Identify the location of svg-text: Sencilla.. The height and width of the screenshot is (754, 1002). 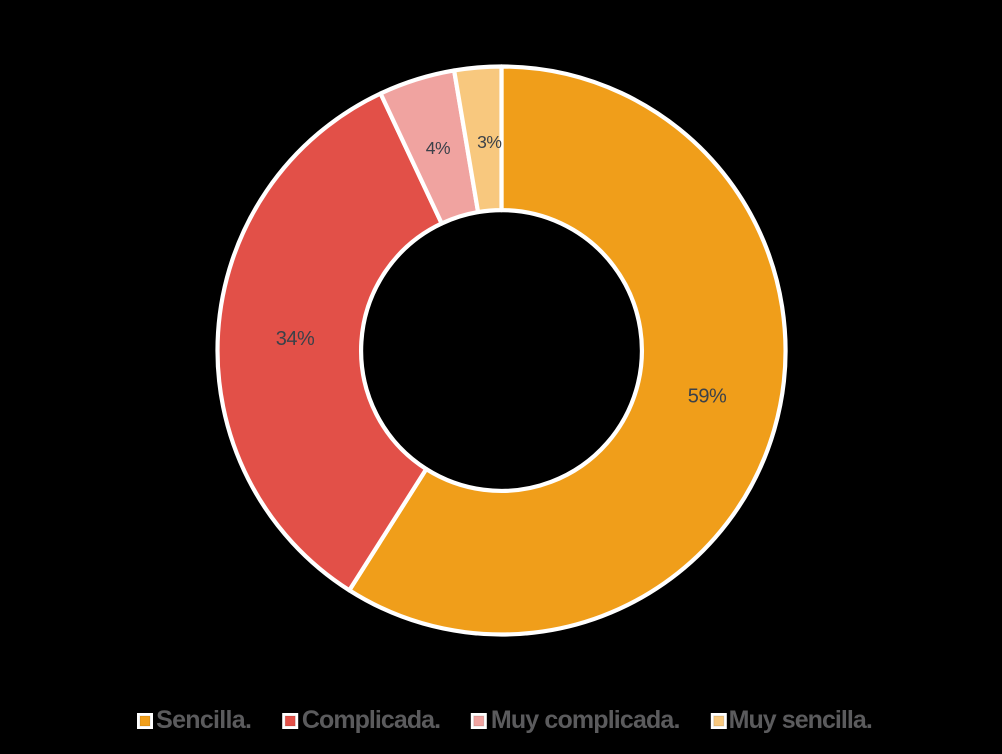
(203, 720).